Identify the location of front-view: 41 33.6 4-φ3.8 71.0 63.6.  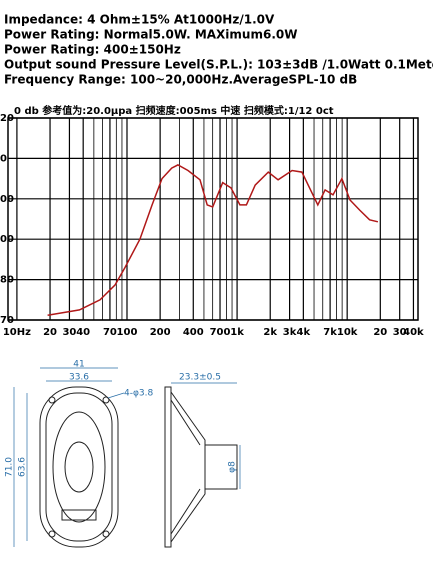
(79, 454).